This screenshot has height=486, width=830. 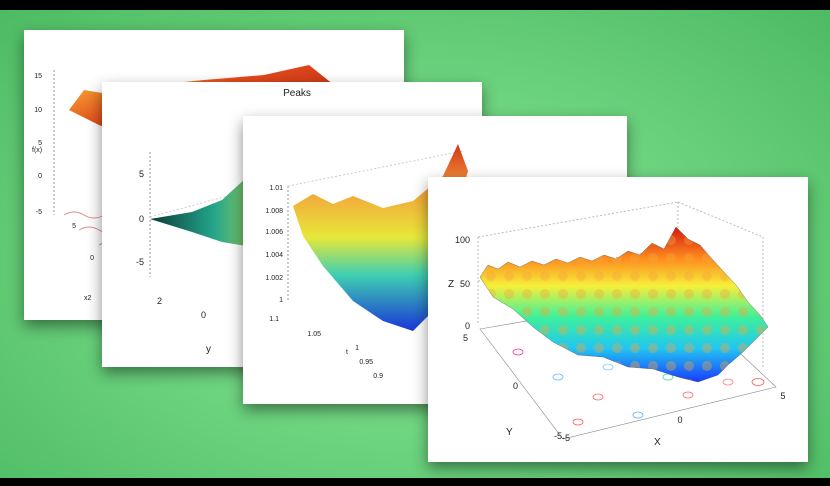 What do you see at coordinates (366, 362) in the screenshot?
I see `chart-3-x-tick-3: 0.95` at bounding box center [366, 362].